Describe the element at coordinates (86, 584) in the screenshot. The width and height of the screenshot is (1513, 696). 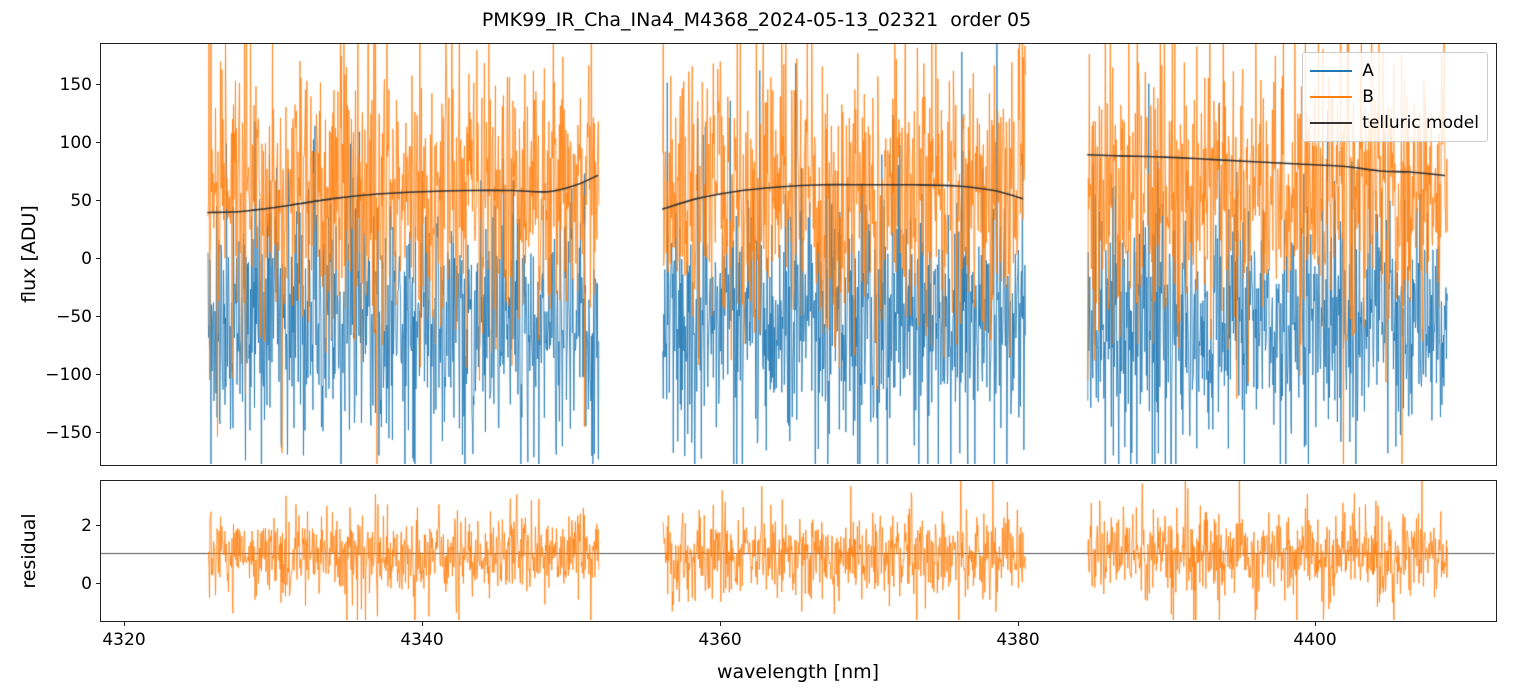
I see `ytick-label-res-0: 0` at that location.